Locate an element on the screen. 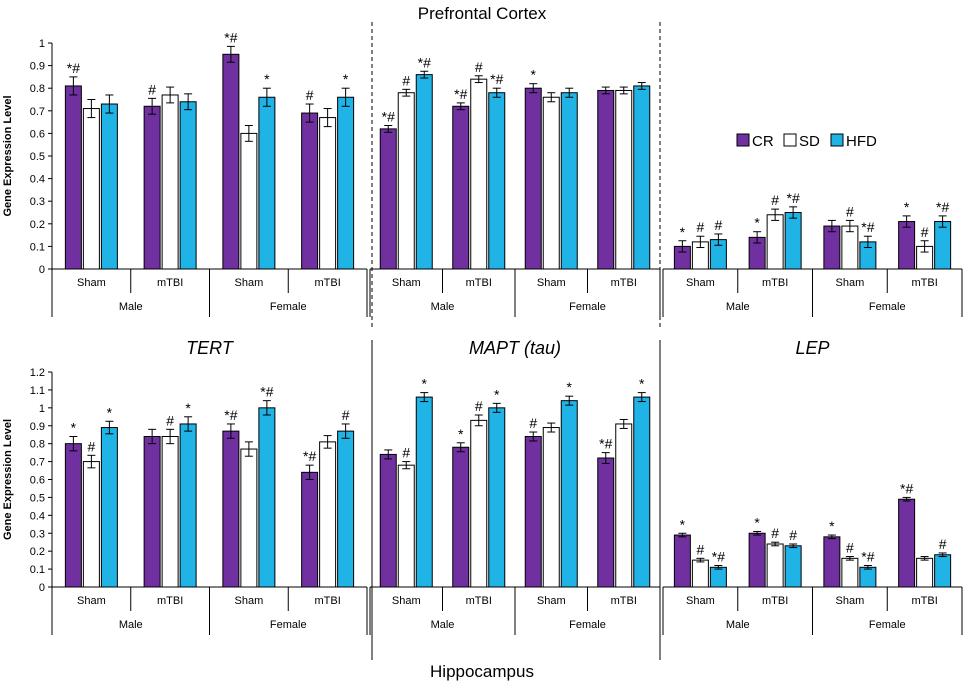 This screenshot has height=689, width=964. legend-swatch-hfd is located at coordinates (837, 140).